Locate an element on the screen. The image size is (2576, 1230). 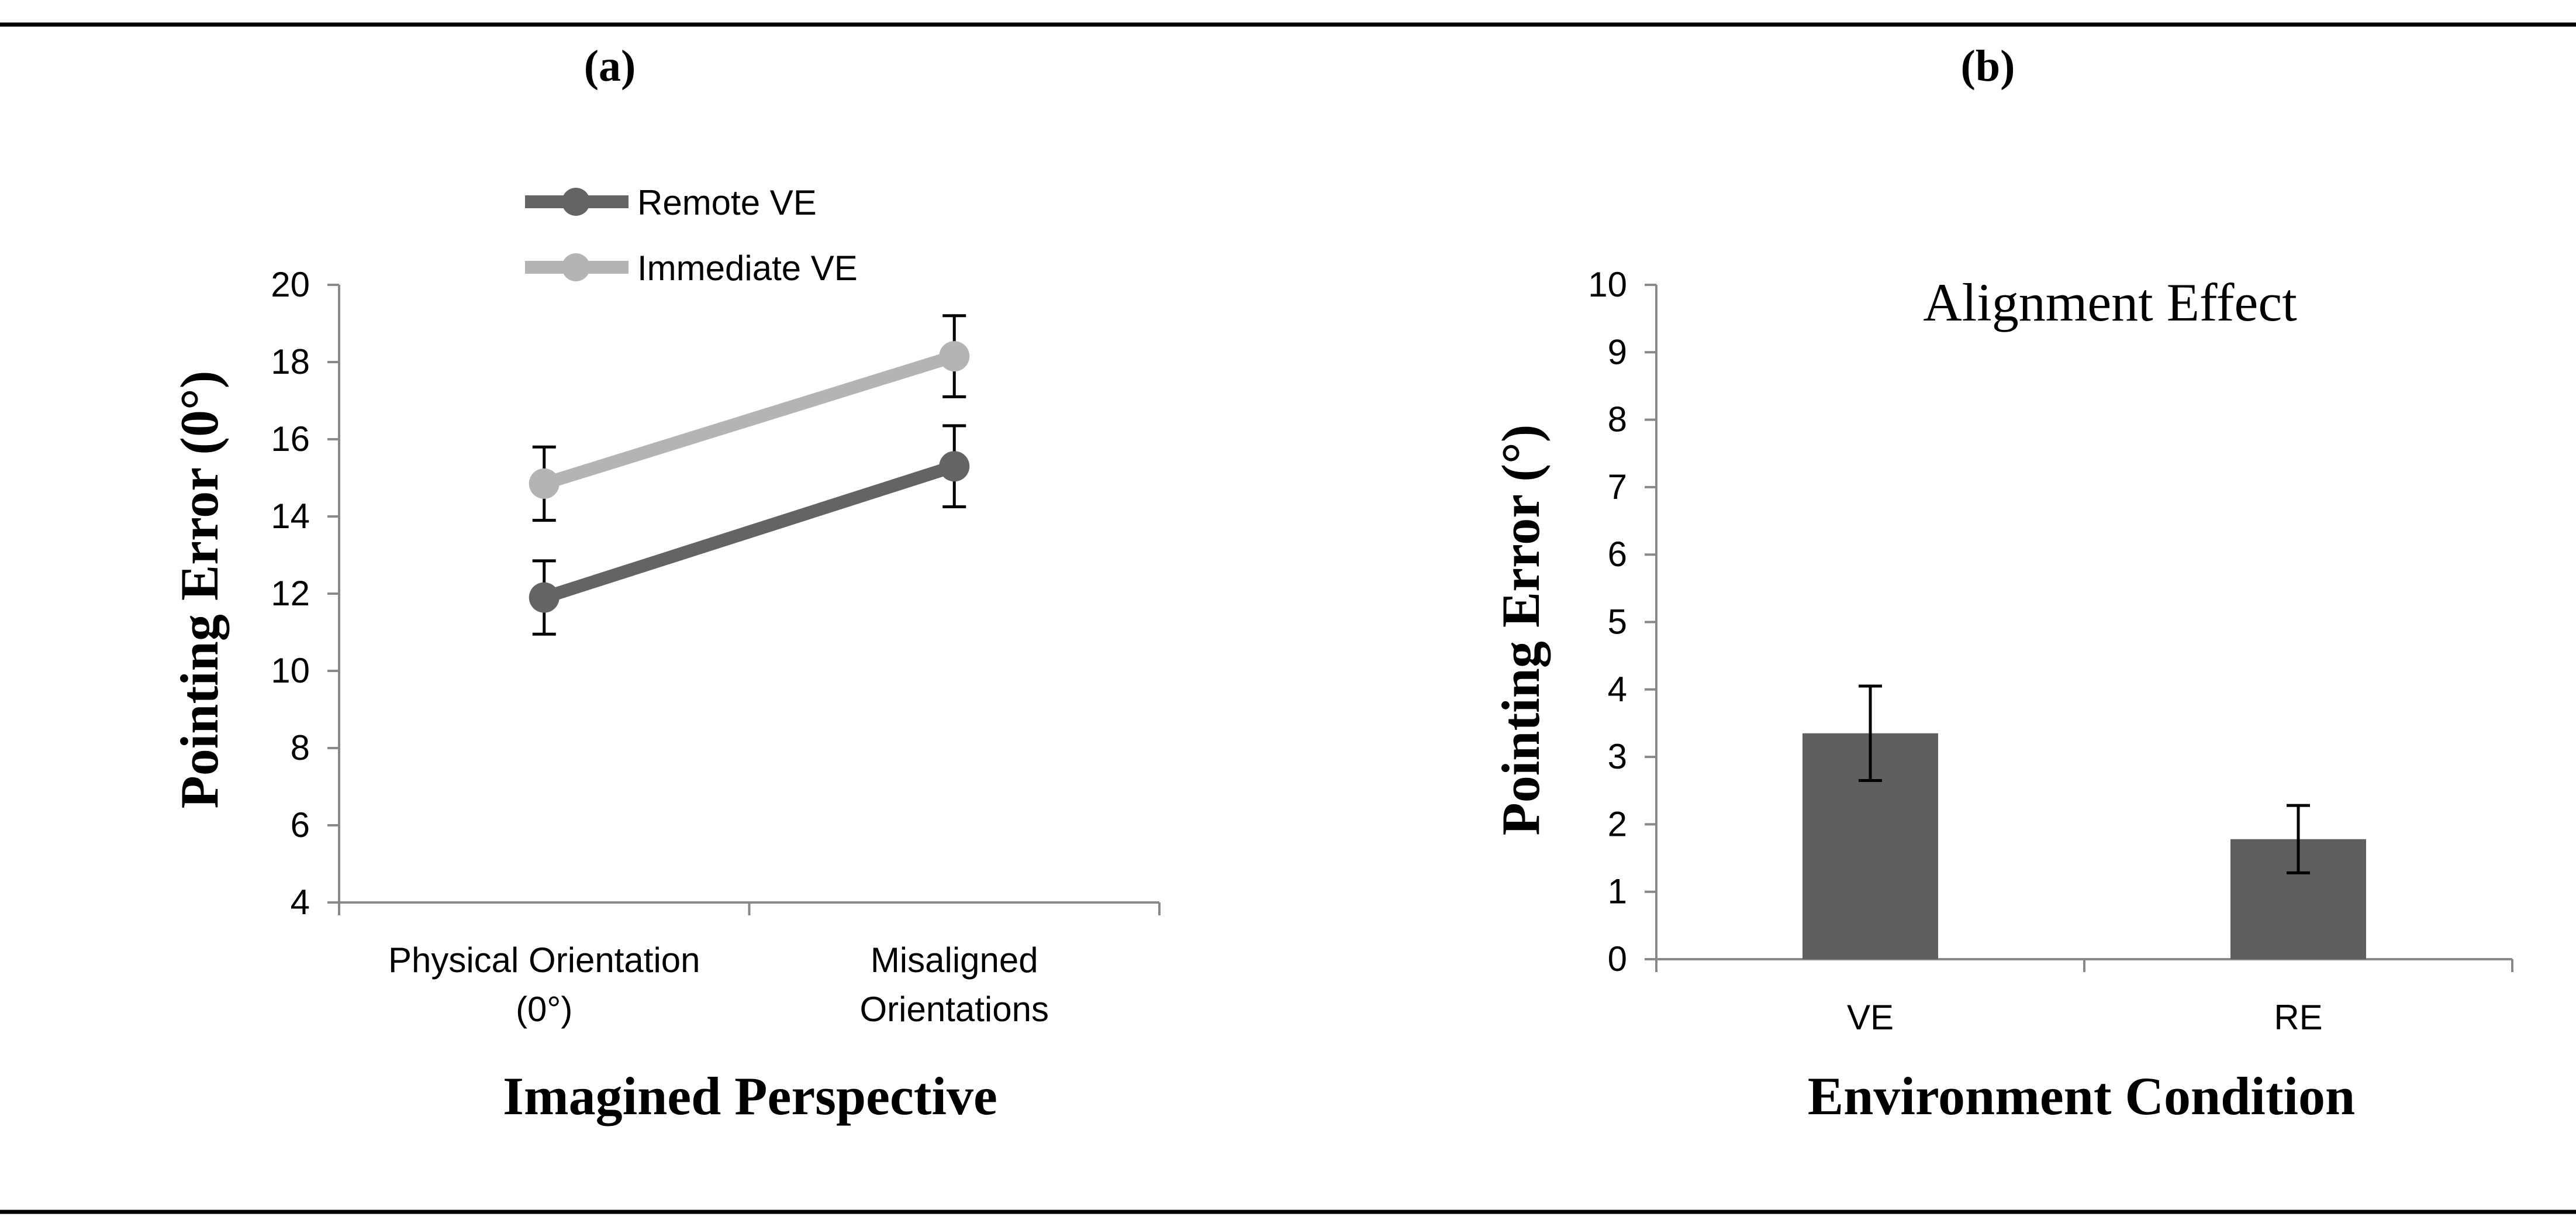
y-tick-label: 1 is located at coordinates (1617, 891).